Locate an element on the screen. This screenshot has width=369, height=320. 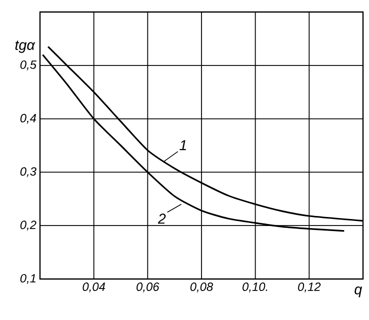
x-axis-title: q is located at coordinates (358, 292).